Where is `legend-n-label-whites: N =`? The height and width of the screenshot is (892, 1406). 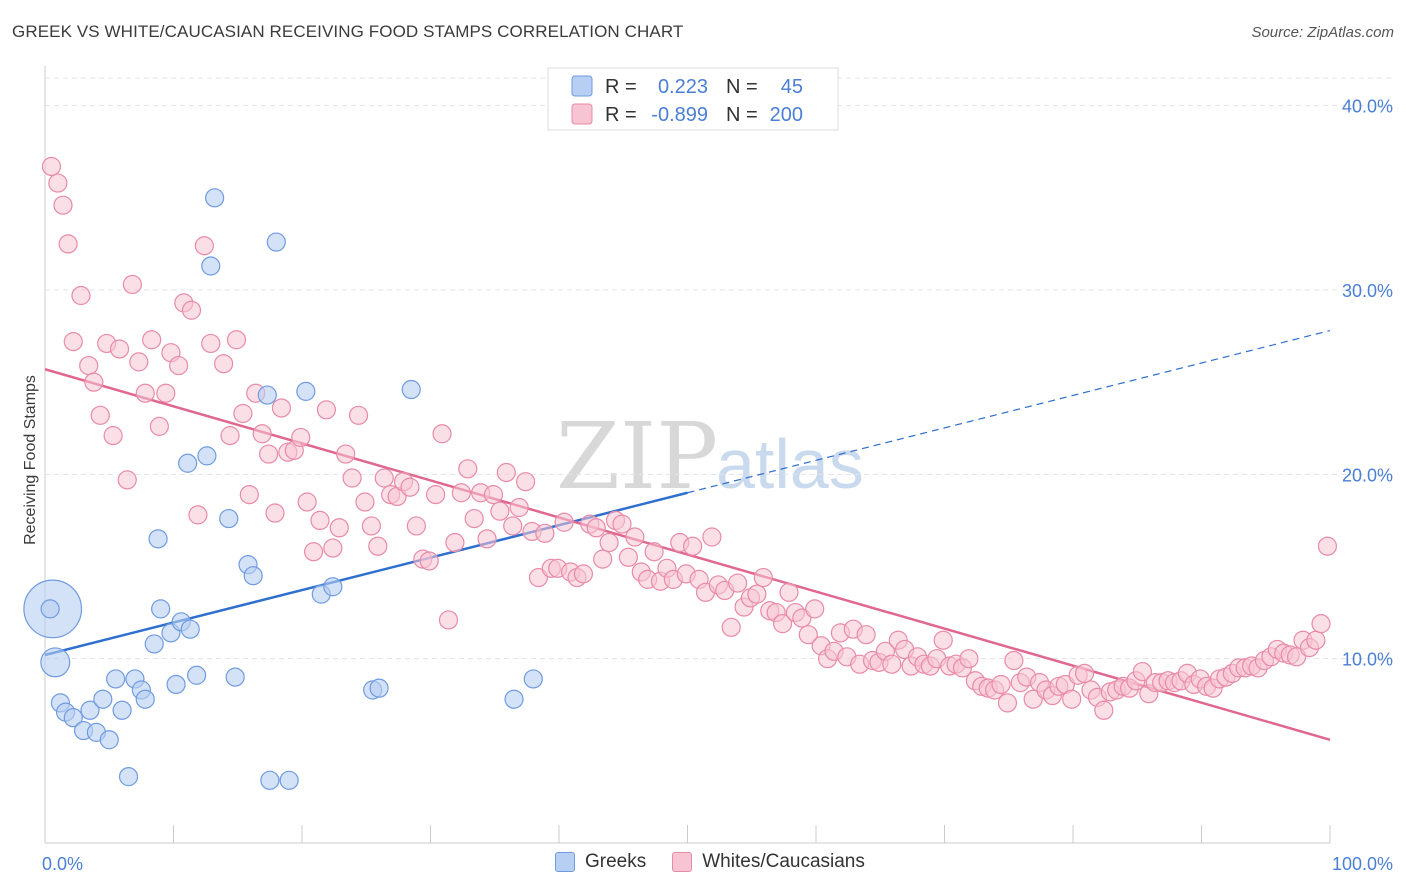
legend-n-label-whites: N = is located at coordinates (742, 115).